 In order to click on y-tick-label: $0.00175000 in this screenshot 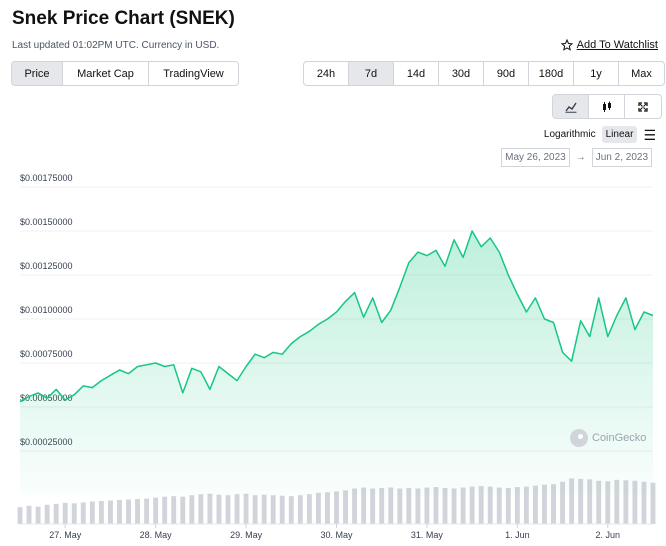, I will do `click(46, 178)`.